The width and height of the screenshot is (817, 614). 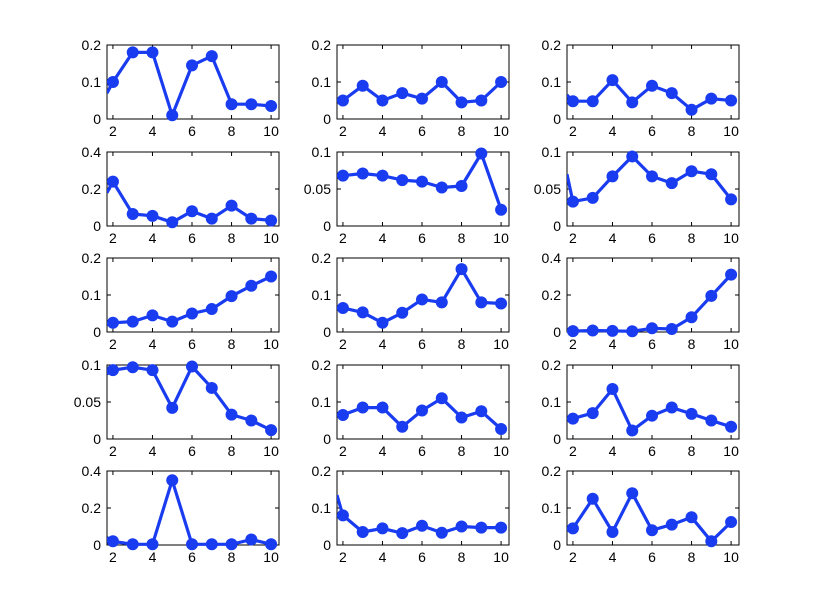 What do you see at coordinates (411, 301) in the screenshot?
I see `subplot-r3c2: 0 0.1 0.2 2 4 6 8 10` at bounding box center [411, 301].